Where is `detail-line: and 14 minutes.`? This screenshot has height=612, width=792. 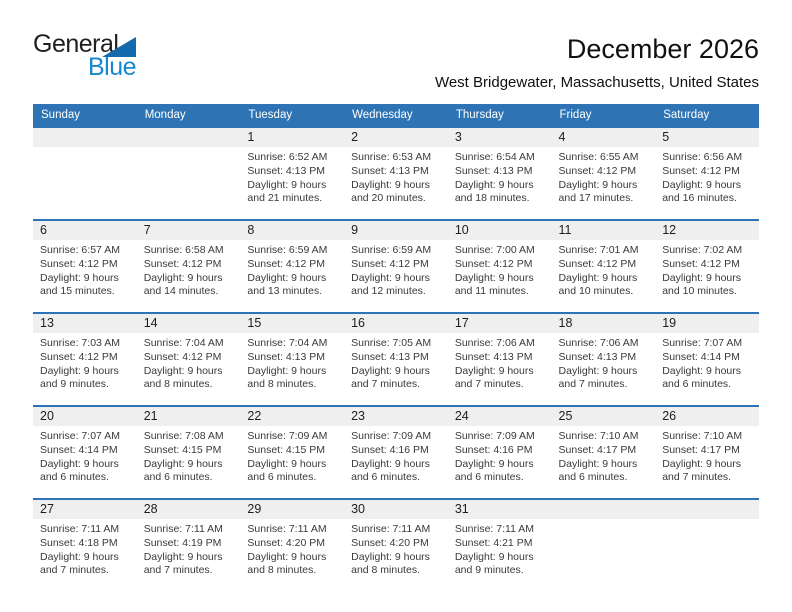
detail-line: and 14 minutes. is located at coordinates (181, 291).